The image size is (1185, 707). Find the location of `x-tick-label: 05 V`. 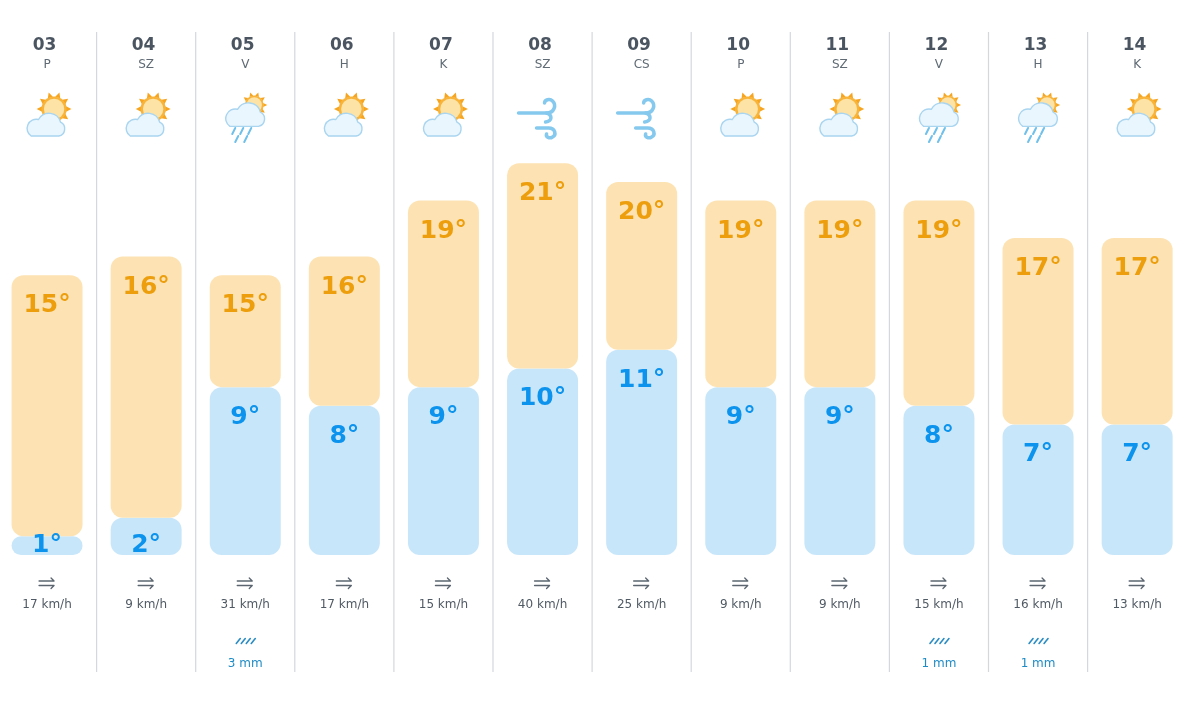

x-tick-label: 05 V is located at coordinates (242, 52).